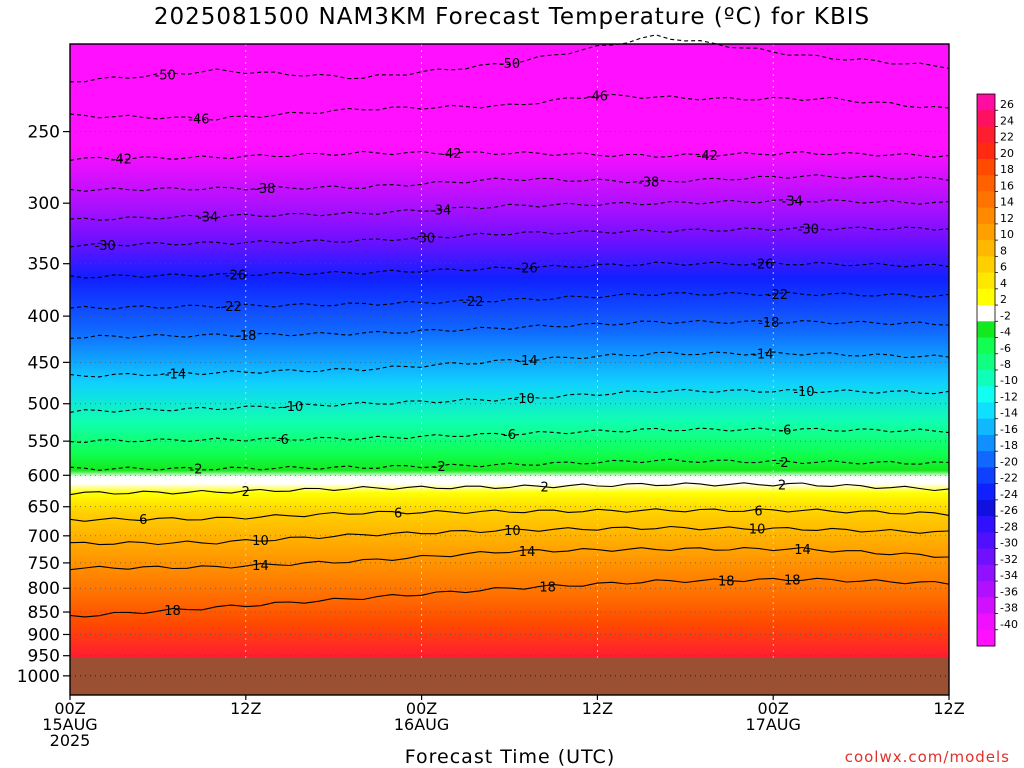  I want to click on x-tick-label: 15AUG, so click(69, 724).